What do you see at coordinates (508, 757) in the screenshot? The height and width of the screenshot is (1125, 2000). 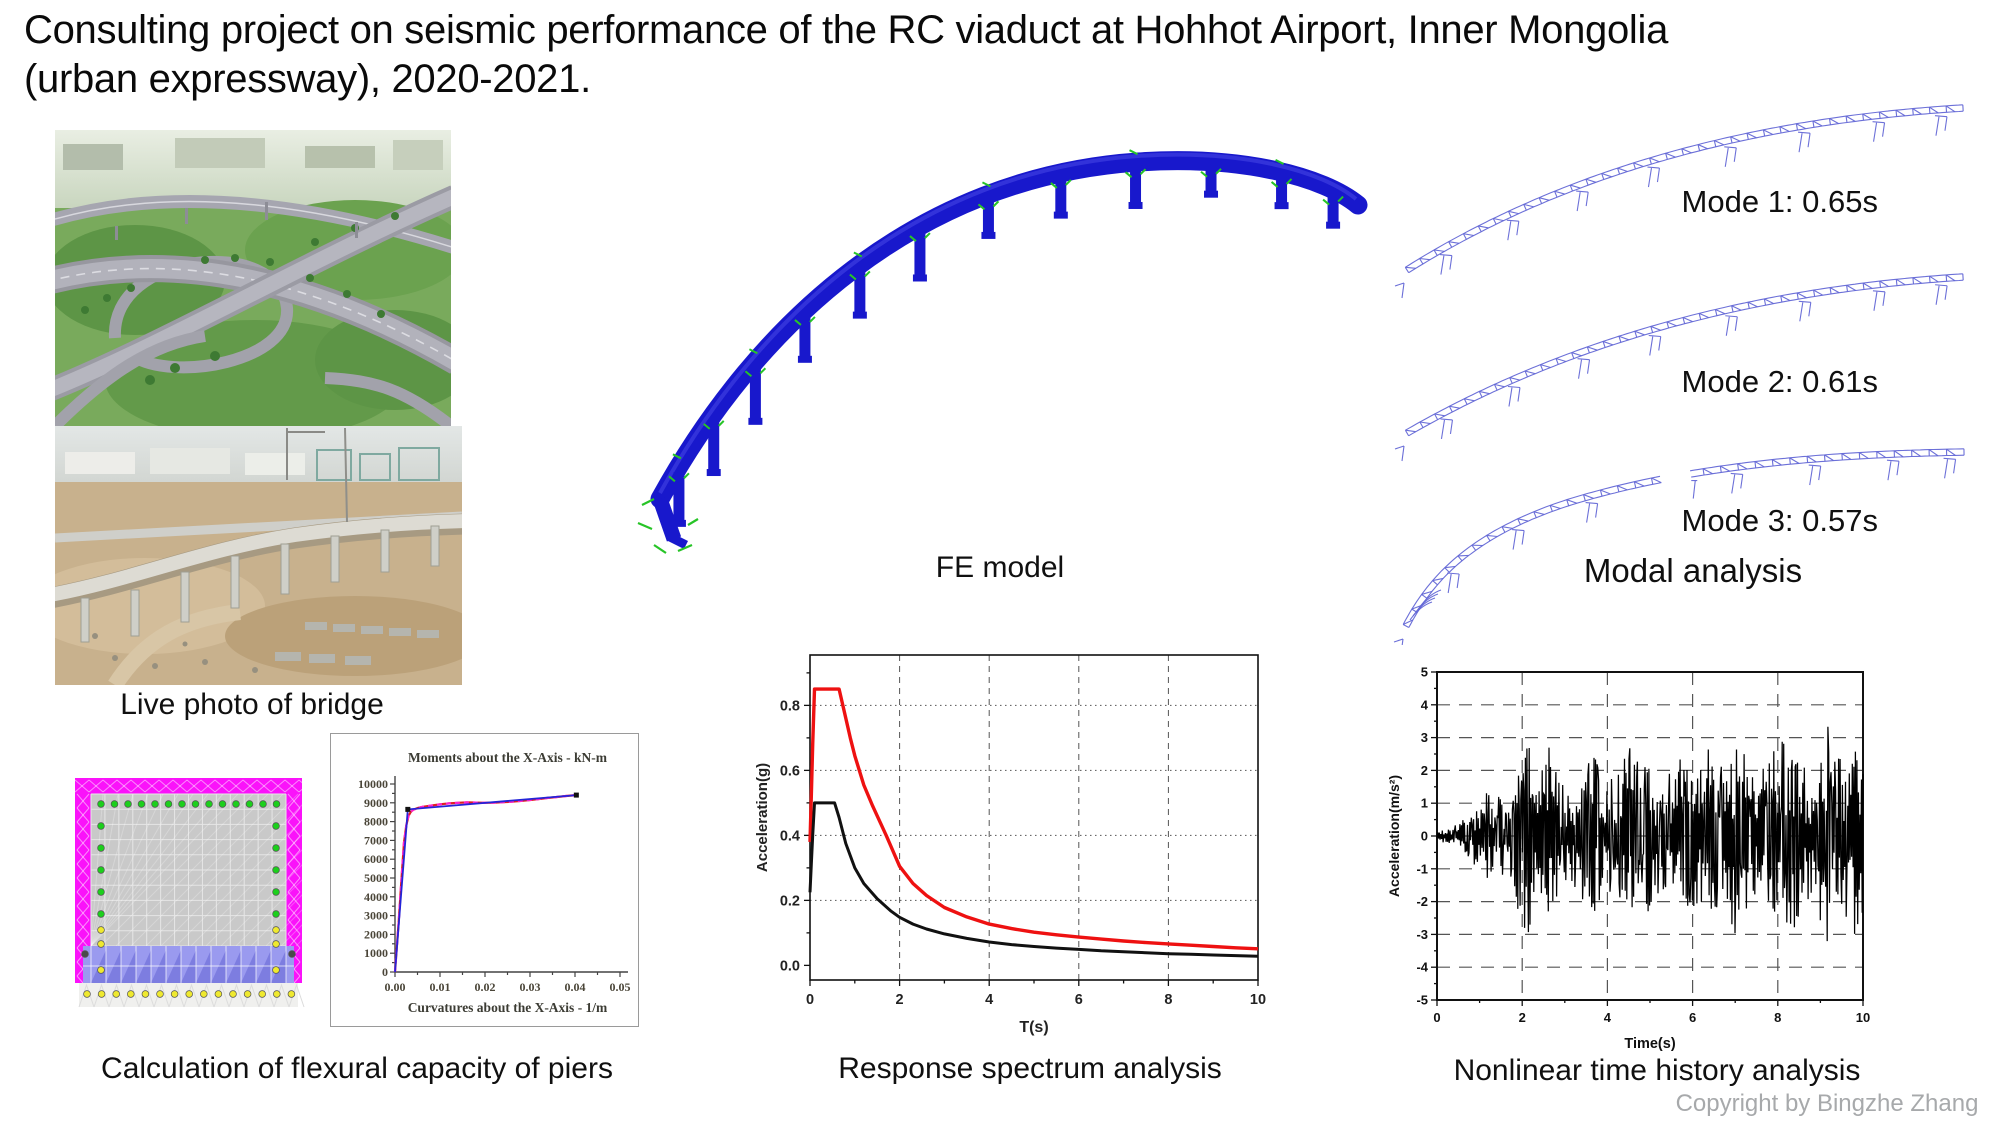 I see `svg-text:Moments about the X-Axis - kN-: Moments about the X-Axis - kN-m` at bounding box center [508, 757].